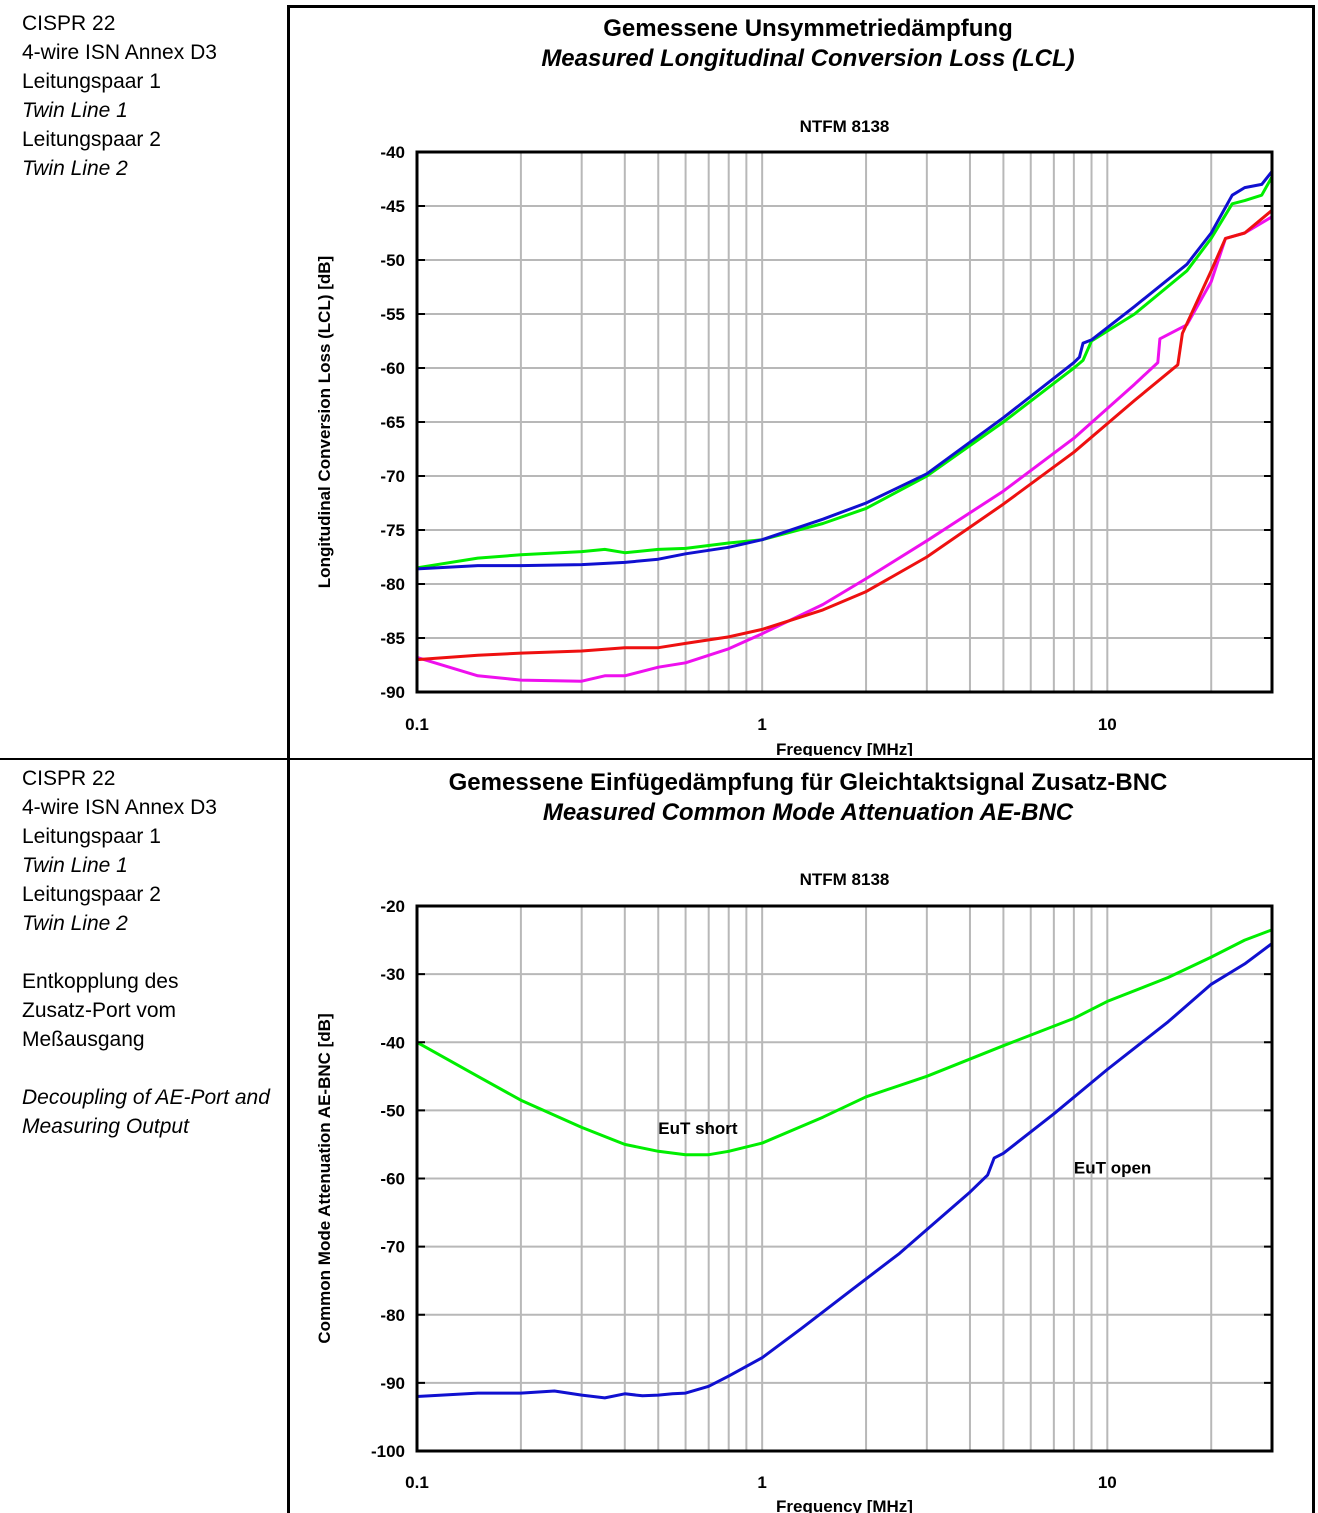 The height and width of the screenshot is (1513, 1318). What do you see at coordinates (392, 206) in the screenshot?
I see `y-tick-label: -45` at bounding box center [392, 206].